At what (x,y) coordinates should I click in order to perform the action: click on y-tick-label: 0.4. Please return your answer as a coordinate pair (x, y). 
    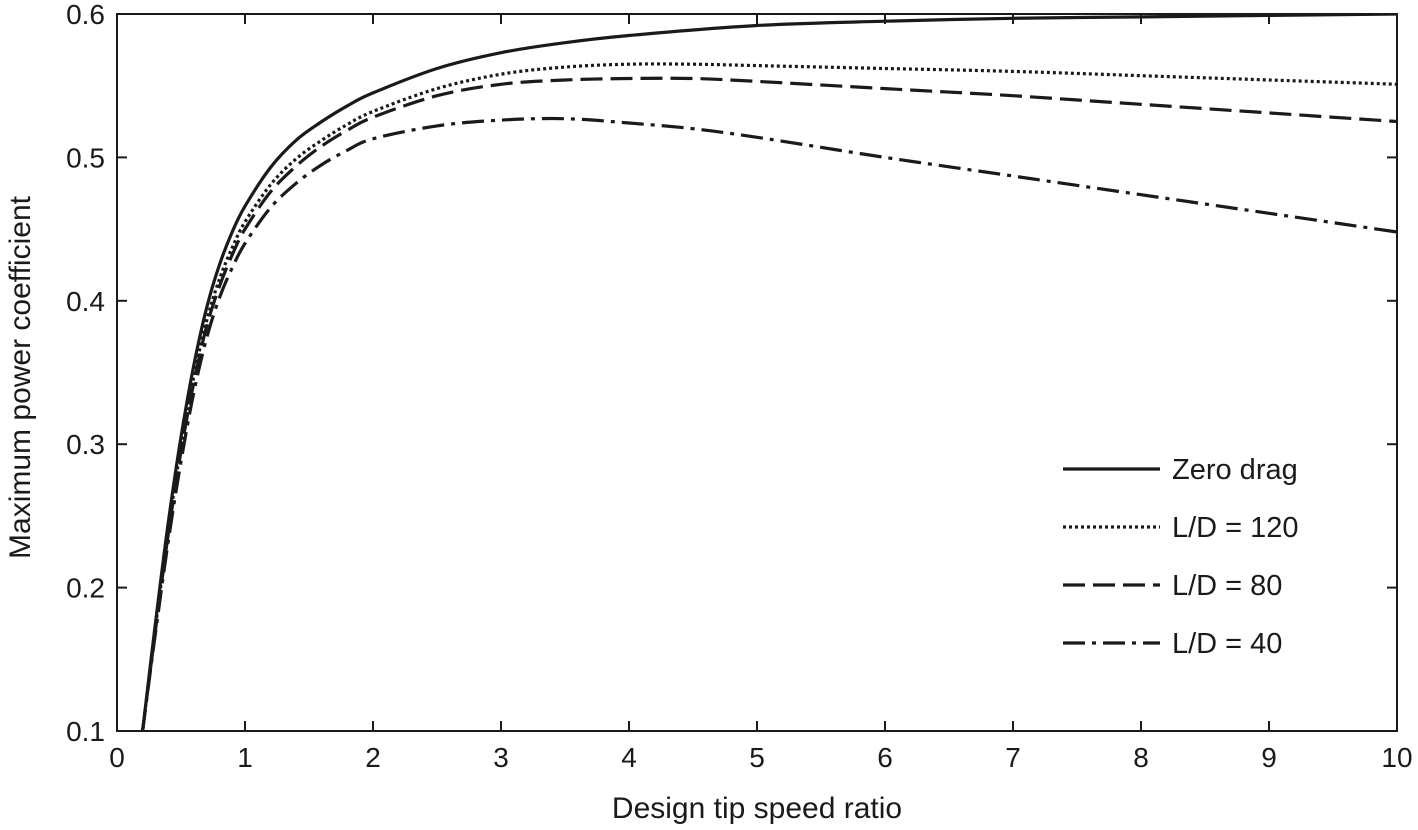
    Looking at the image, I should click on (85, 301).